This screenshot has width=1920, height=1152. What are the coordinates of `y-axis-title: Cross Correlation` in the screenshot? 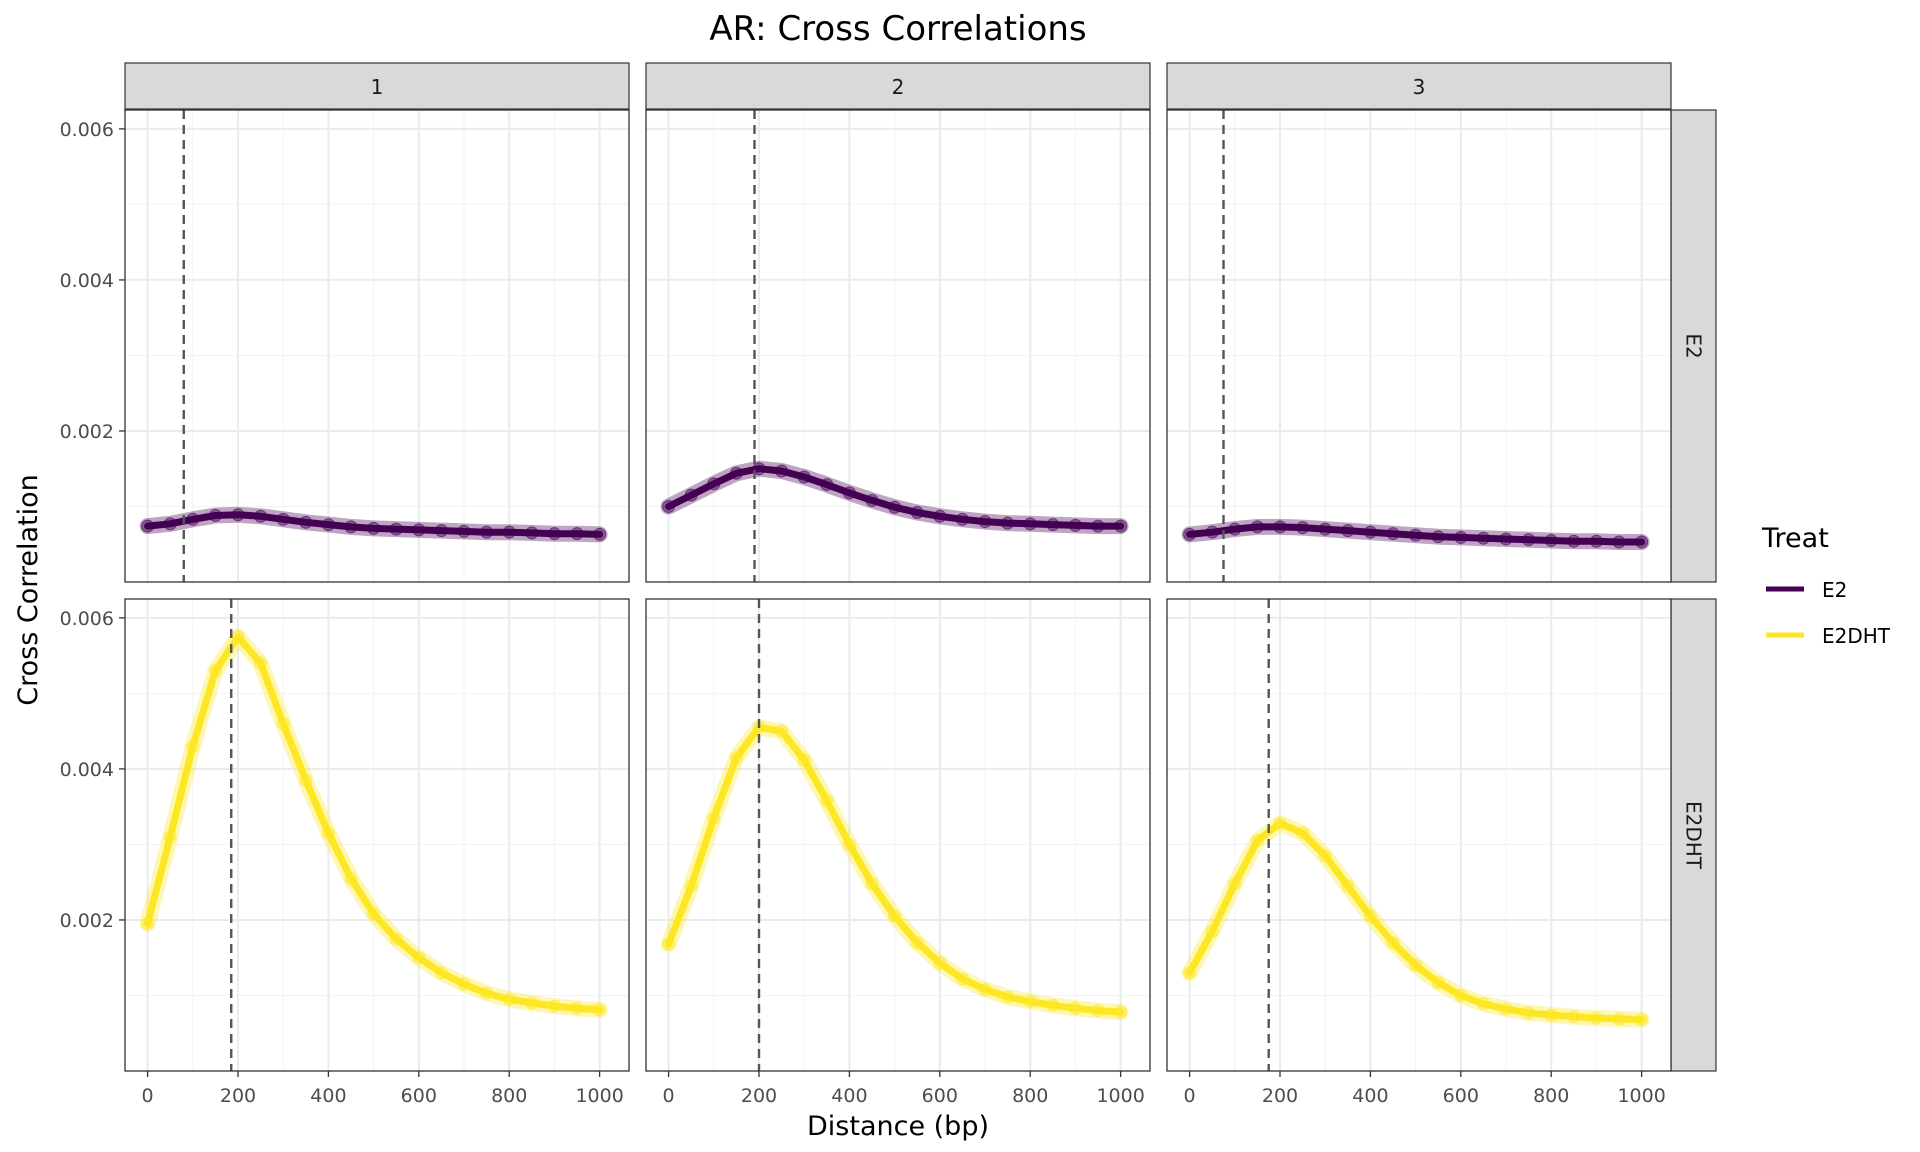 It's located at (28, 589).